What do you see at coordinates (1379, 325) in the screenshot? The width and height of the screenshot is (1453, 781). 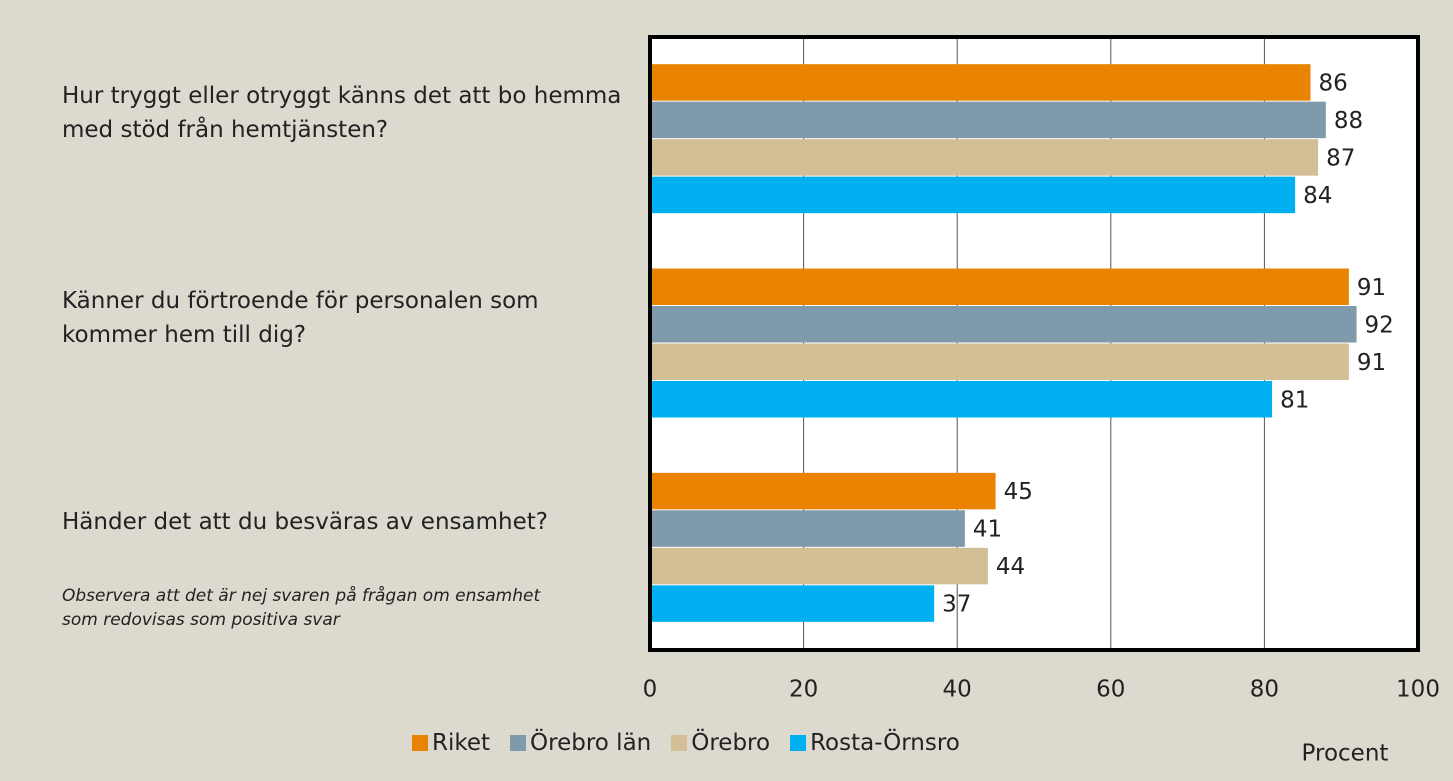 I see `value-label: 92` at bounding box center [1379, 325].